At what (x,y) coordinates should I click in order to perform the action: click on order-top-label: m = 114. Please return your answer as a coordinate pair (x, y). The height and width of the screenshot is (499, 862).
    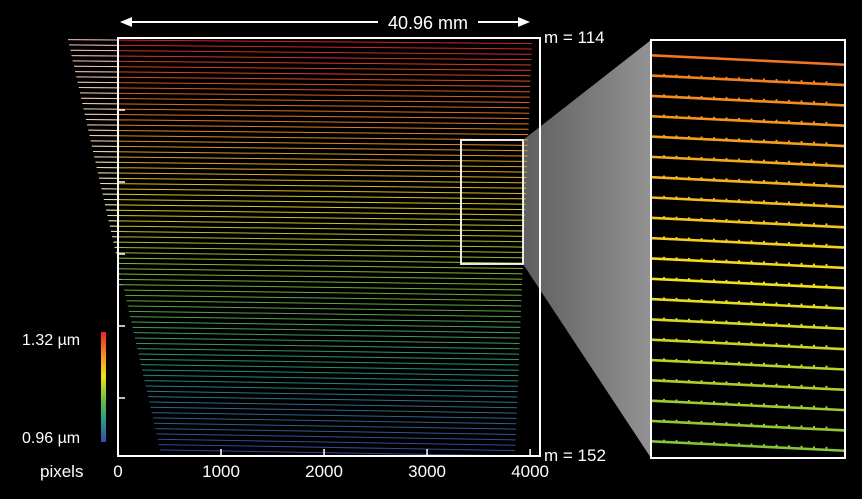
    Looking at the image, I should click on (574, 37).